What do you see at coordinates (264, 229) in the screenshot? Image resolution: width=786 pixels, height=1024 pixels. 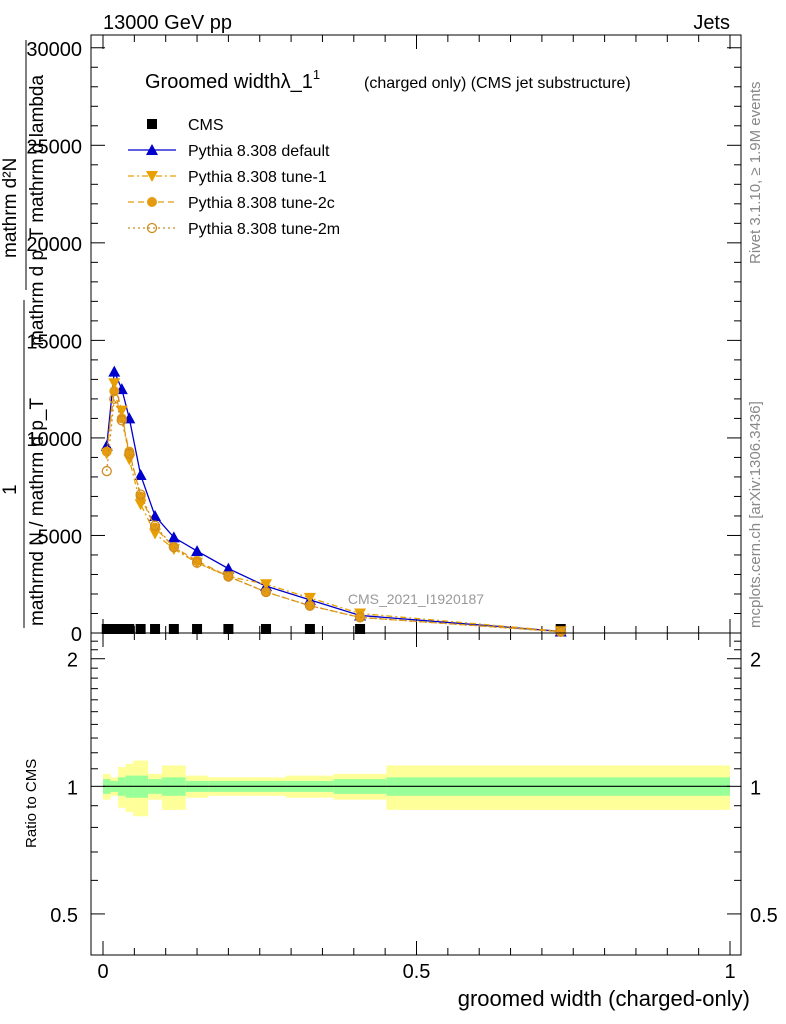 I see `legend-label: Pythia 8.308 tune-2m` at bounding box center [264, 229].